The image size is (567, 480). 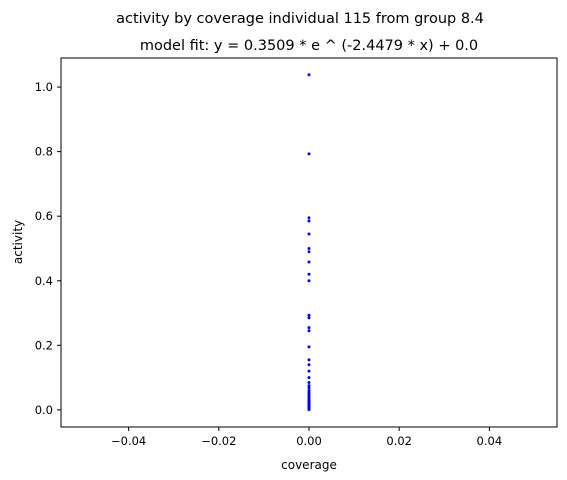 What do you see at coordinates (18, 242) in the screenshot?
I see `y-axis-label: activity` at bounding box center [18, 242].